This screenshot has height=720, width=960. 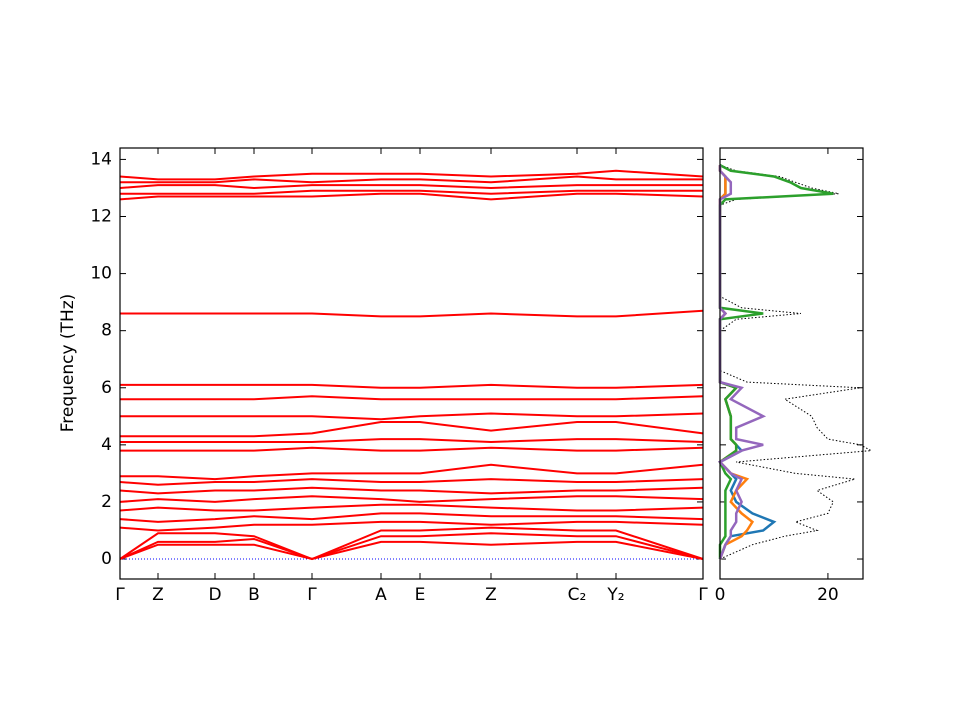 What do you see at coordinates (828, 595) in the screenshot?
I see `x-tick-label: 20` at bounding box center [828, 595].